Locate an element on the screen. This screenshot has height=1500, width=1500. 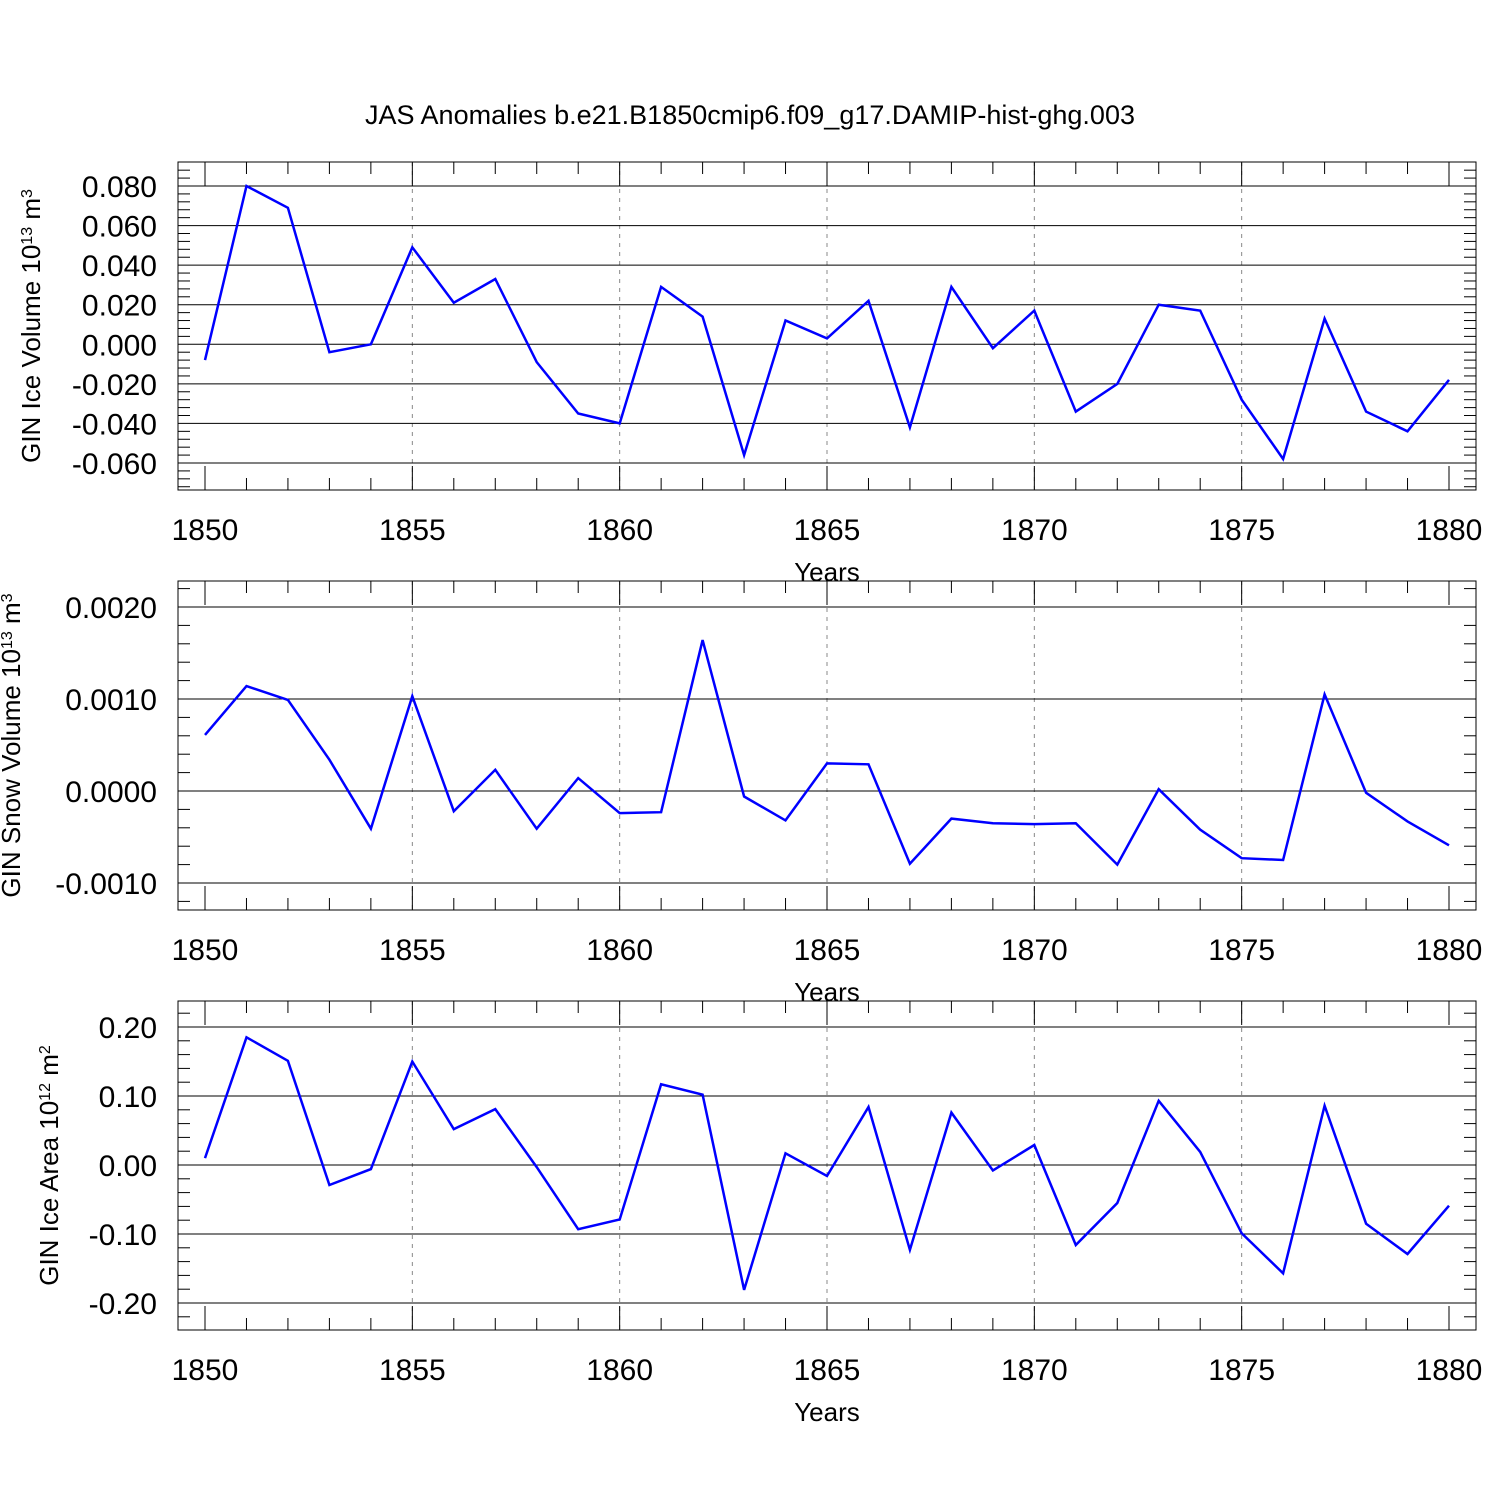
y-axis-title-part: GIN Snow Volume 10 is located at coordinates (13, 773).